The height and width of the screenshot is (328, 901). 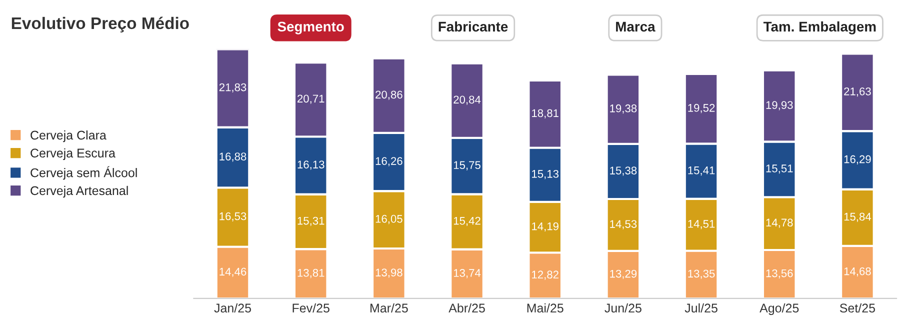 I want to click on data-label: 15,13, so click(x=545, y=175).